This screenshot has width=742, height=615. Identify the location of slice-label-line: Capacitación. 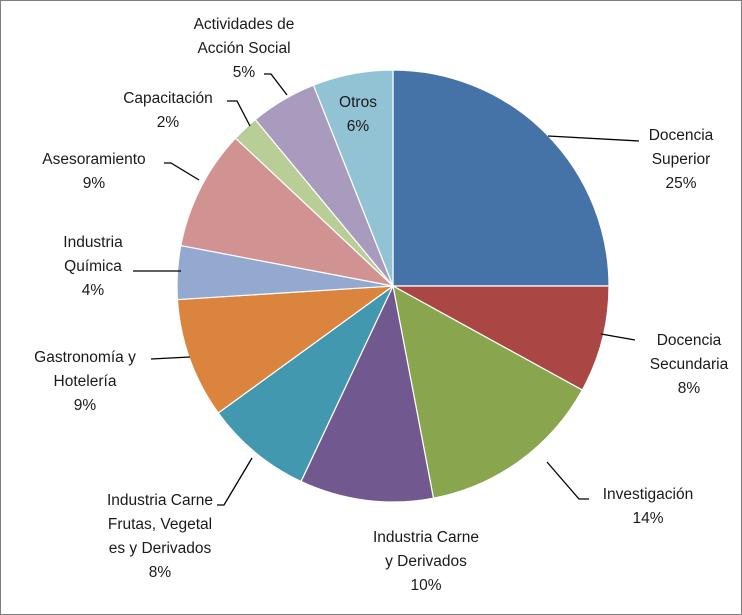
(168, 98).